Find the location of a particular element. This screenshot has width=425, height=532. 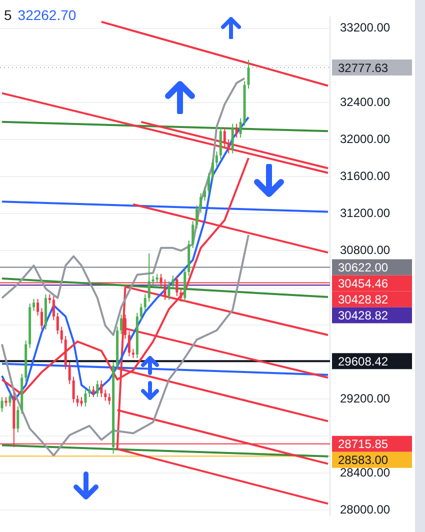

ref-line-label: 30622.00 is located at coordinates (363, 267).